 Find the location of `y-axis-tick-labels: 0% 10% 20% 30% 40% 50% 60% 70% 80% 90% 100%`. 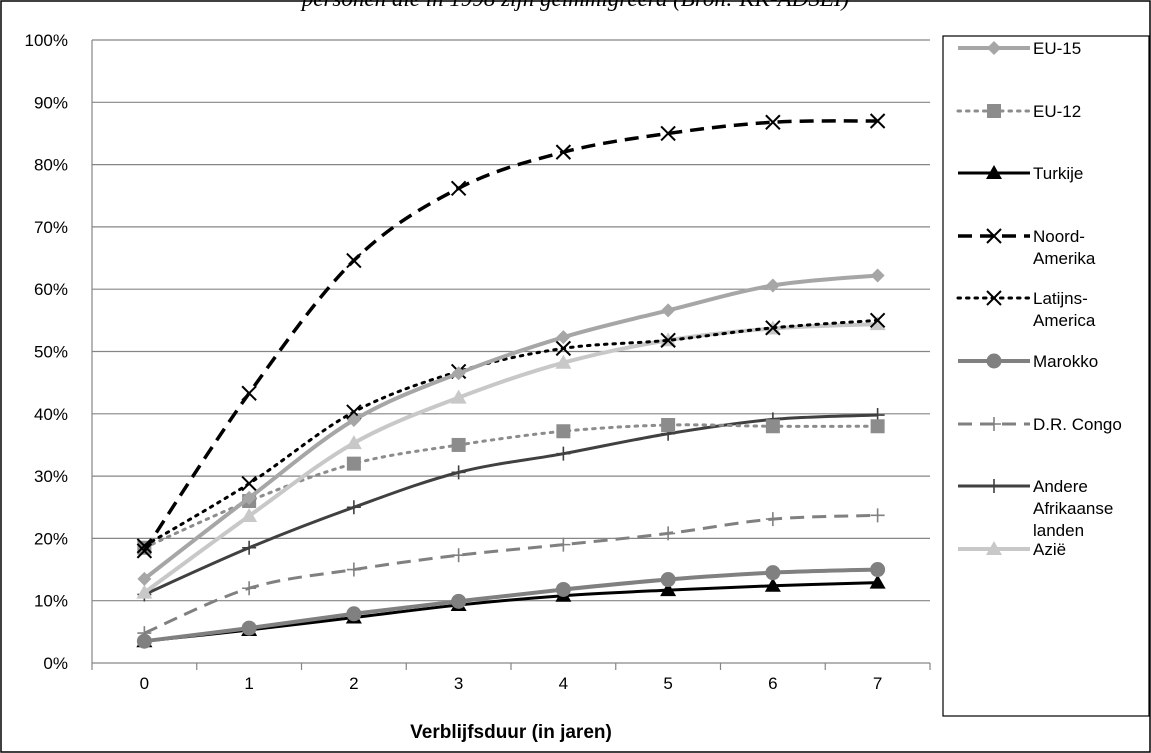

y-axis-tick-labels: 0% 10% 20% 30% 40% 50% 60% 70% 80% 90% 100% is located at coordinates (46, 352).